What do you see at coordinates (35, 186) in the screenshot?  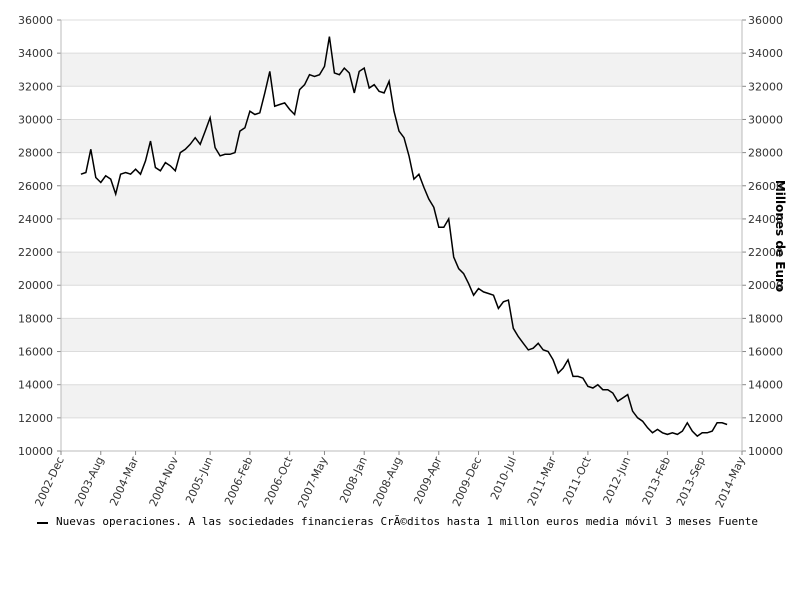 I see `y-tick-label: 26000` at bounding box center [35, 186].